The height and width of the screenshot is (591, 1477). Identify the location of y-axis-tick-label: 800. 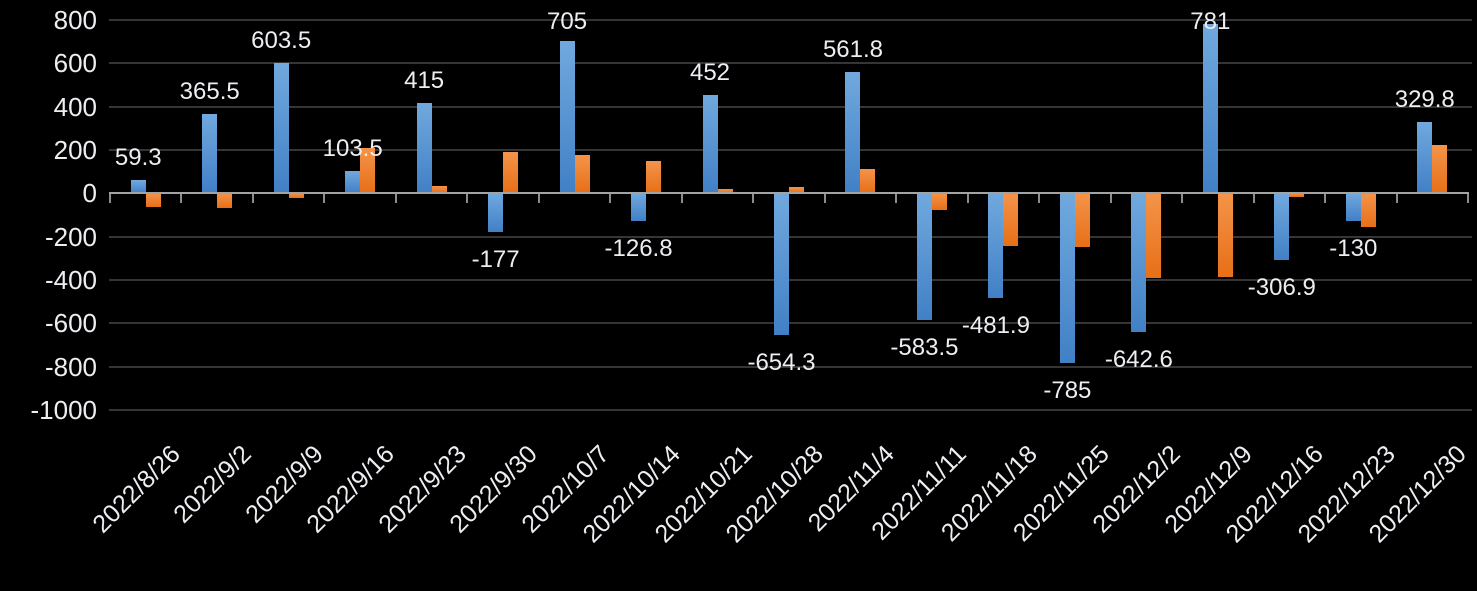
(75, 20).